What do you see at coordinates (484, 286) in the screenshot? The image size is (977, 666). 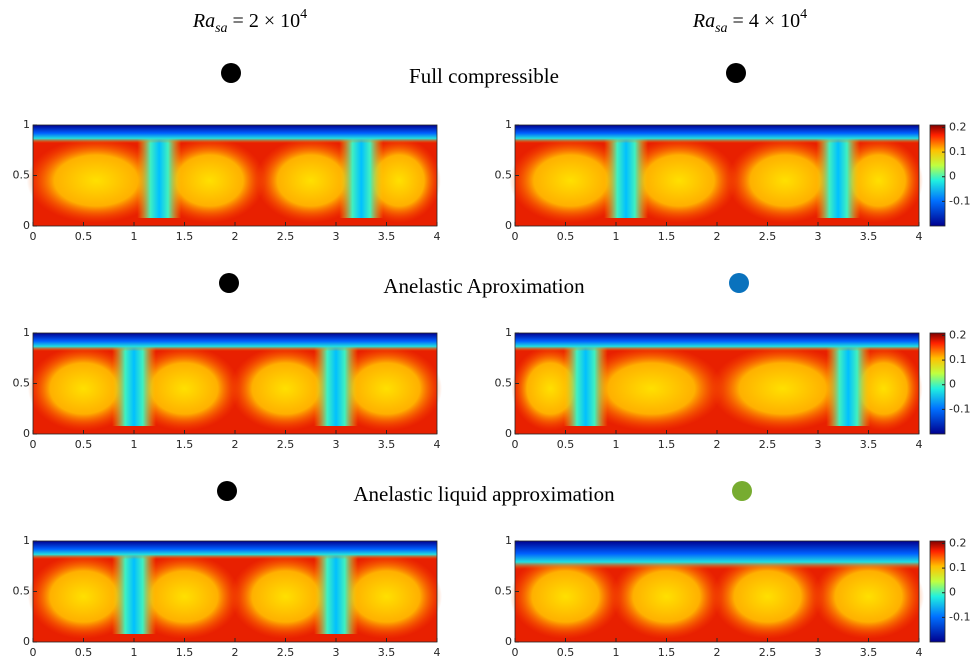 I see `row-title: Anelastic Aproximation` at bounding box center [484, 286].